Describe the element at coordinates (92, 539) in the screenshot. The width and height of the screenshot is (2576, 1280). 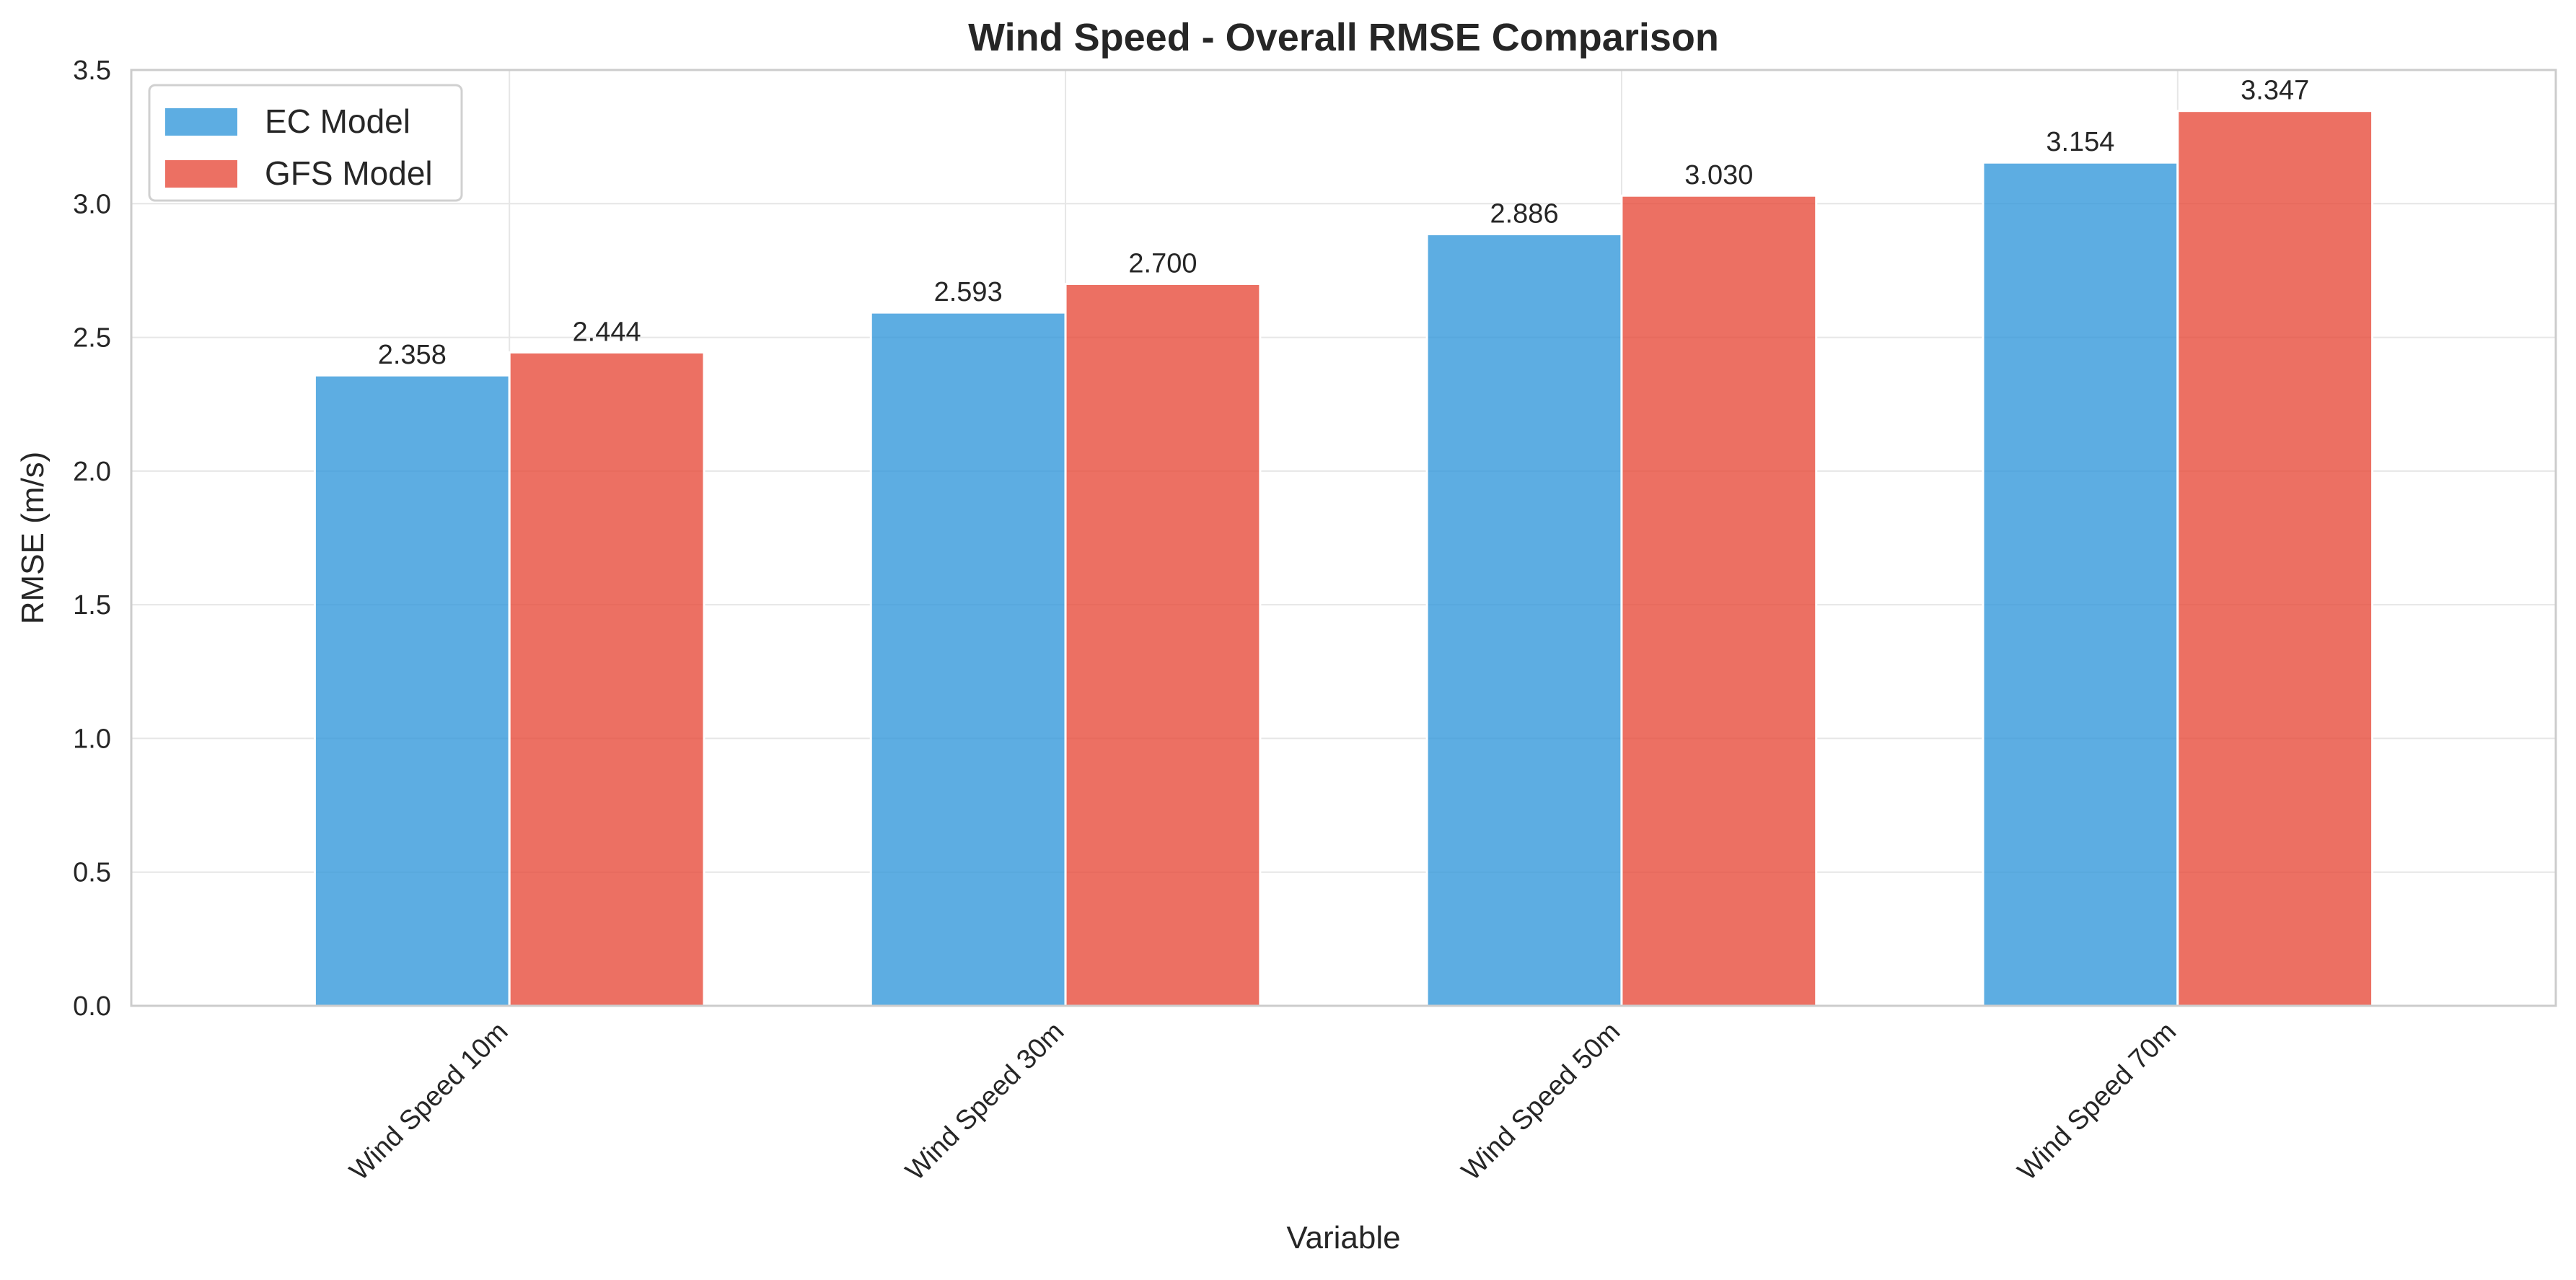
I see `y-axis-ticks: 0.0 0.5 1.0 1.5 2.0 2.5 3.0 3.5` at that location.